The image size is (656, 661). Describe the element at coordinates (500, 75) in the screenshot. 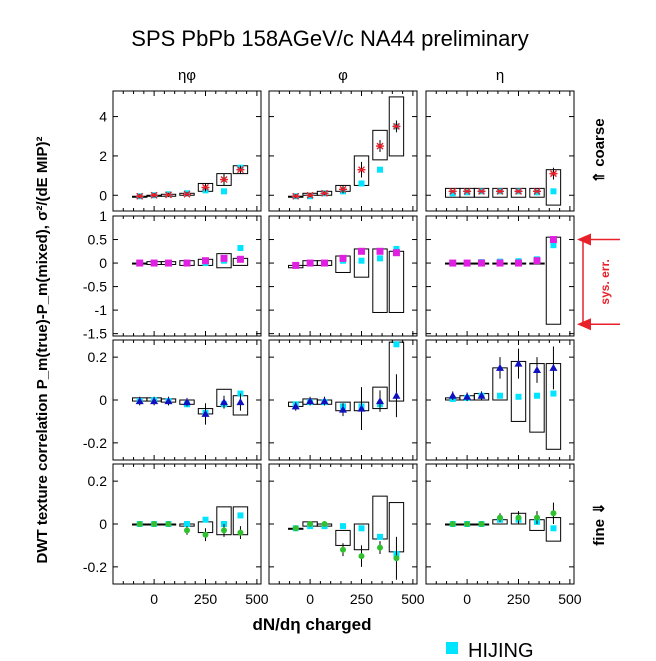

I see `column-header: η` at that location.